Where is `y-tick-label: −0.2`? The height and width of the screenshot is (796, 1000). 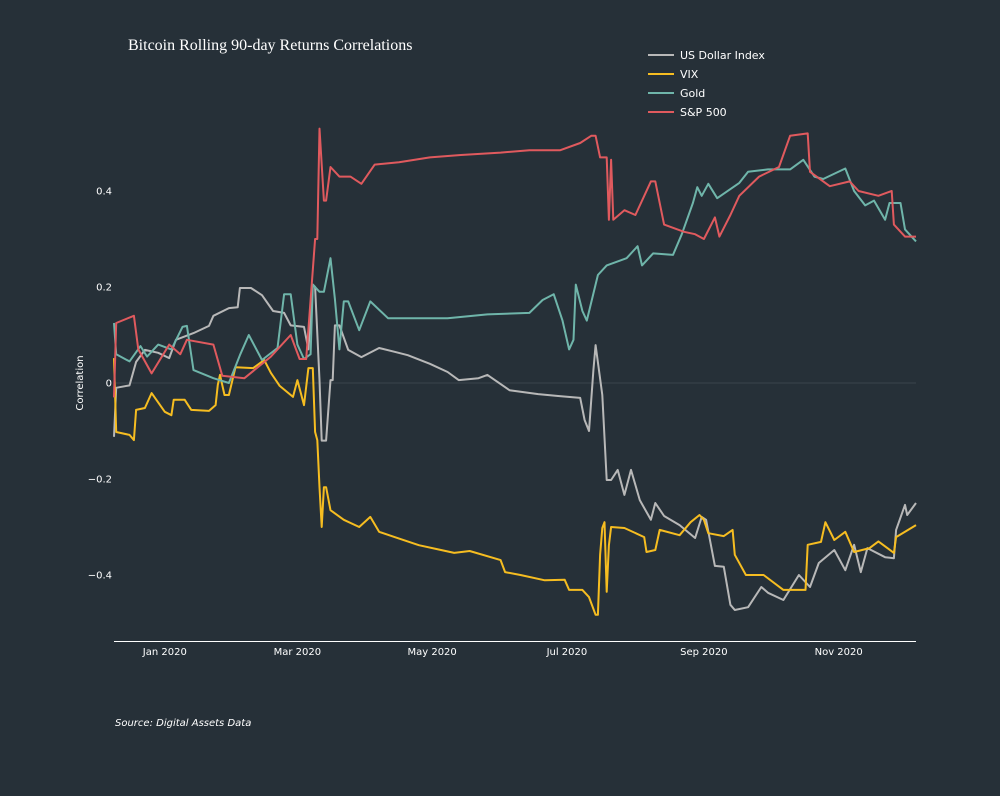
y-tick-label: −0.2 is located at coordinates (100, 480).